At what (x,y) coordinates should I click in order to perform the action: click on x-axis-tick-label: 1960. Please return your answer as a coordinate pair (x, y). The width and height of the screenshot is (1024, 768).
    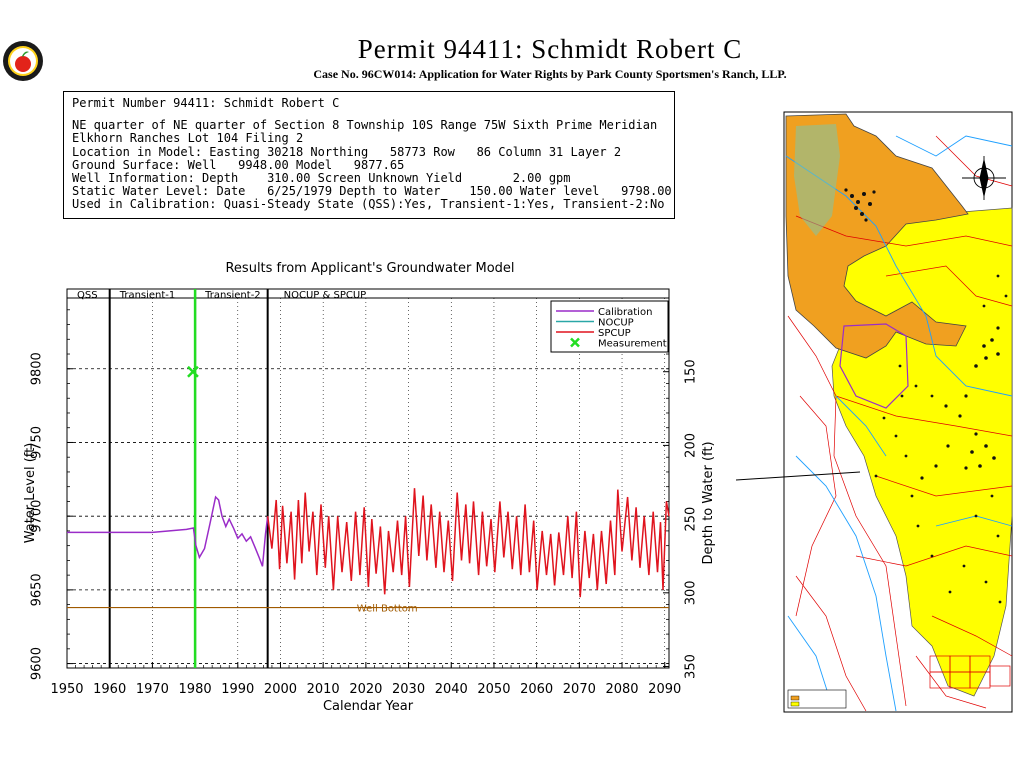
    Looking at the image, I should click on (109, 689).